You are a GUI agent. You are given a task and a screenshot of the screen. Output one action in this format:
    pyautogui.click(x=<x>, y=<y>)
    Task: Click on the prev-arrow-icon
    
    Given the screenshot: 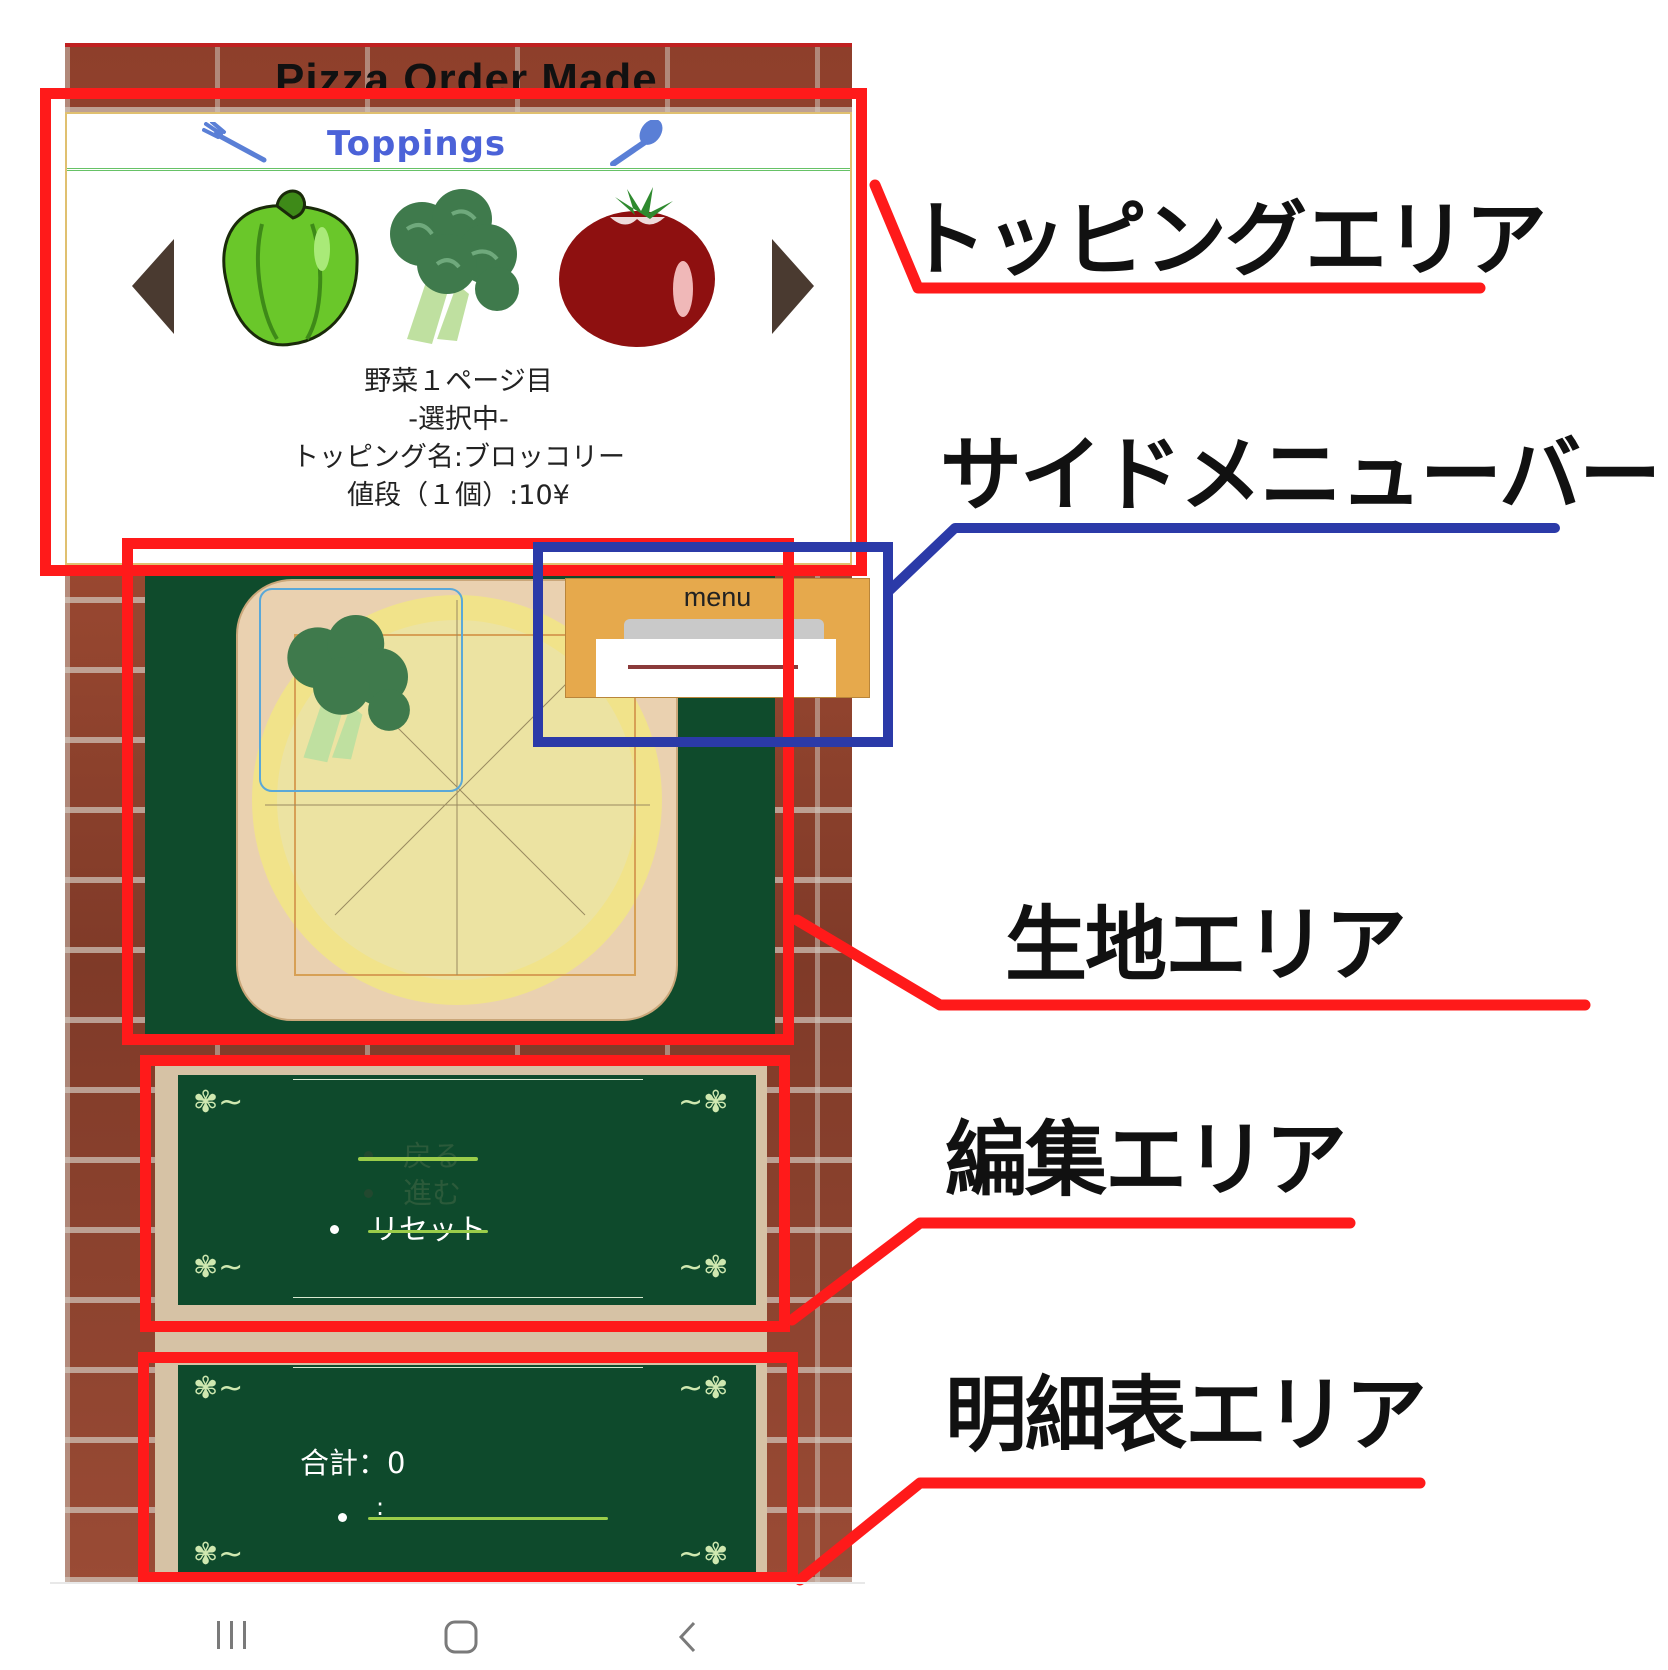 What is the action you would take?
    pyautogui.click(x=153, y=288)
    